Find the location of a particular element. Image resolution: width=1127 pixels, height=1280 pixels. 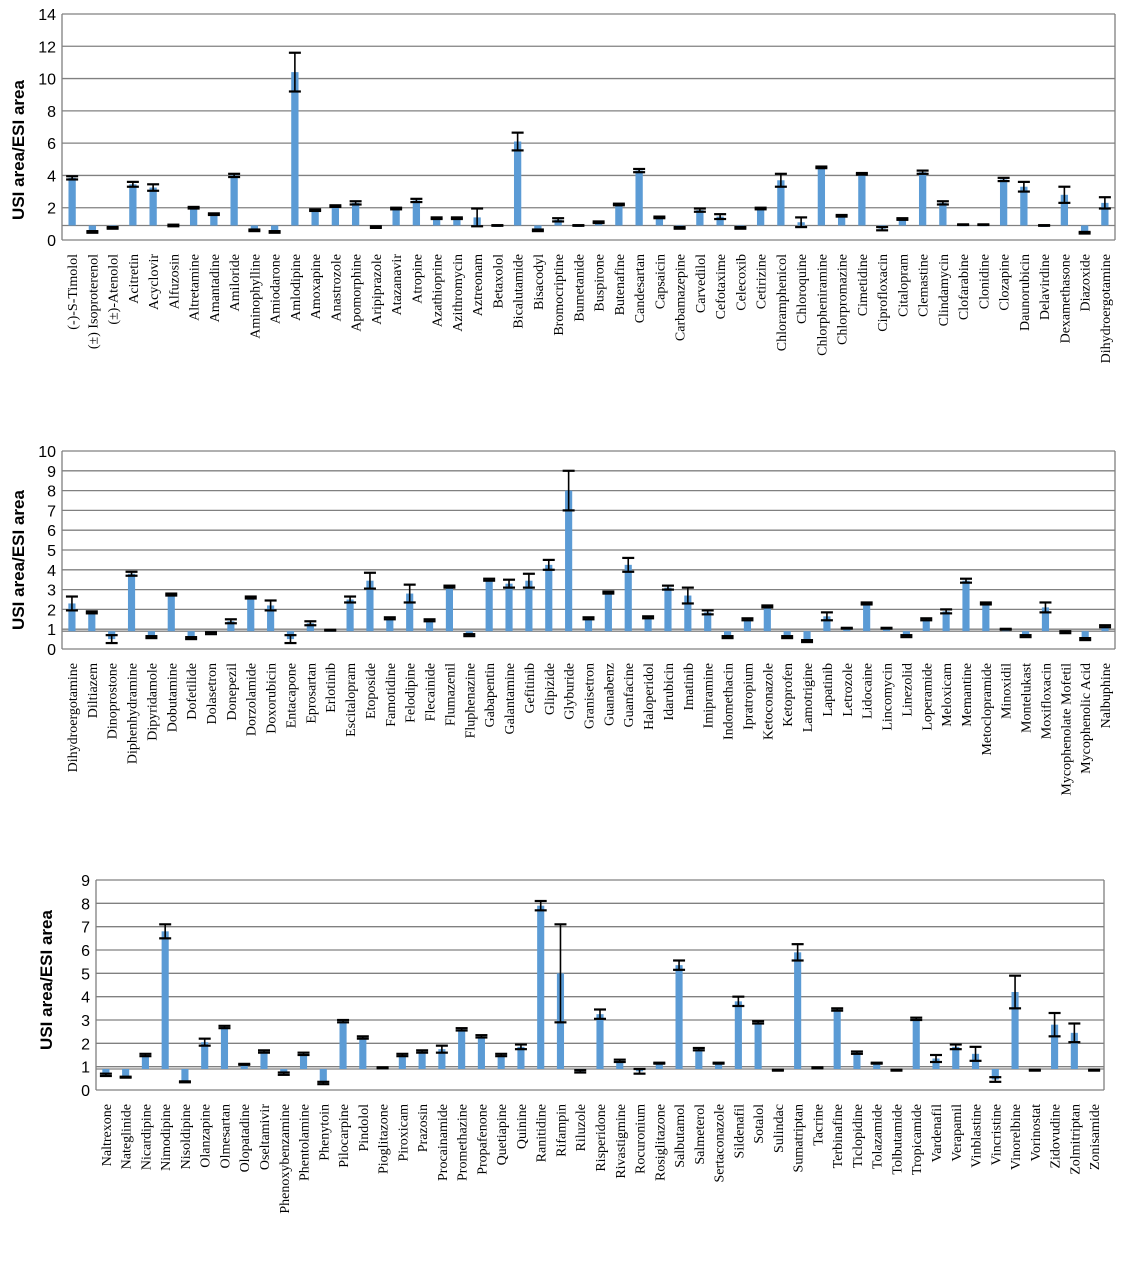

category-label: Aripiprazole is located at coordinates (377, 289).